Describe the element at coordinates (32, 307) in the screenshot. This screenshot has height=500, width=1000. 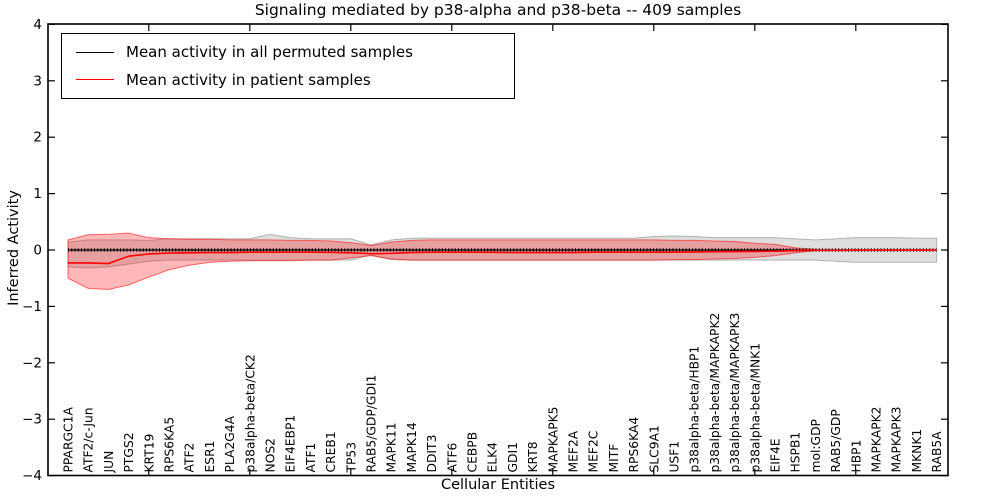
I see `y-tick-label: −1` at that location.